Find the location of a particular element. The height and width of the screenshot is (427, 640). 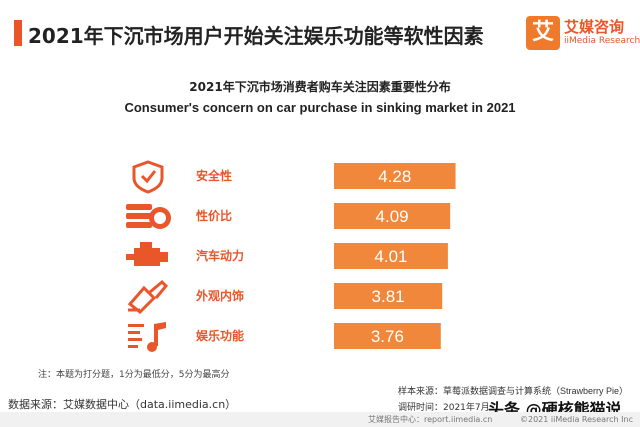

category-label: 汽车动力 is located at coordinates (220, 255).